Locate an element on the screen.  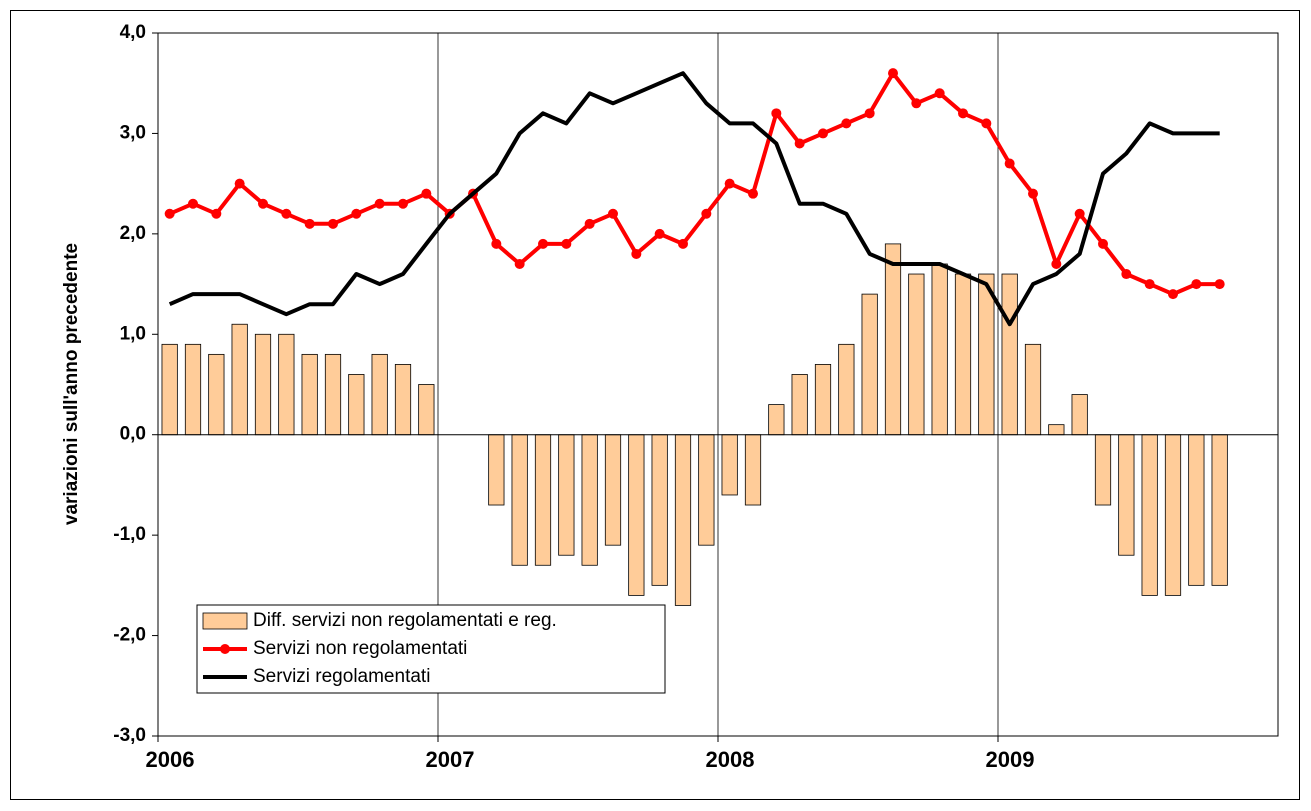
x-tick-label: 2006 is located at coordinates (170, 759).